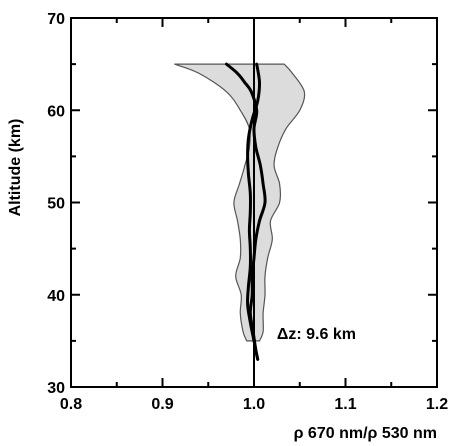  What do you see at coordinates (56, 388) in the screenshot?
I see `y-tick-label: 30` at bounding box center [56, 388].